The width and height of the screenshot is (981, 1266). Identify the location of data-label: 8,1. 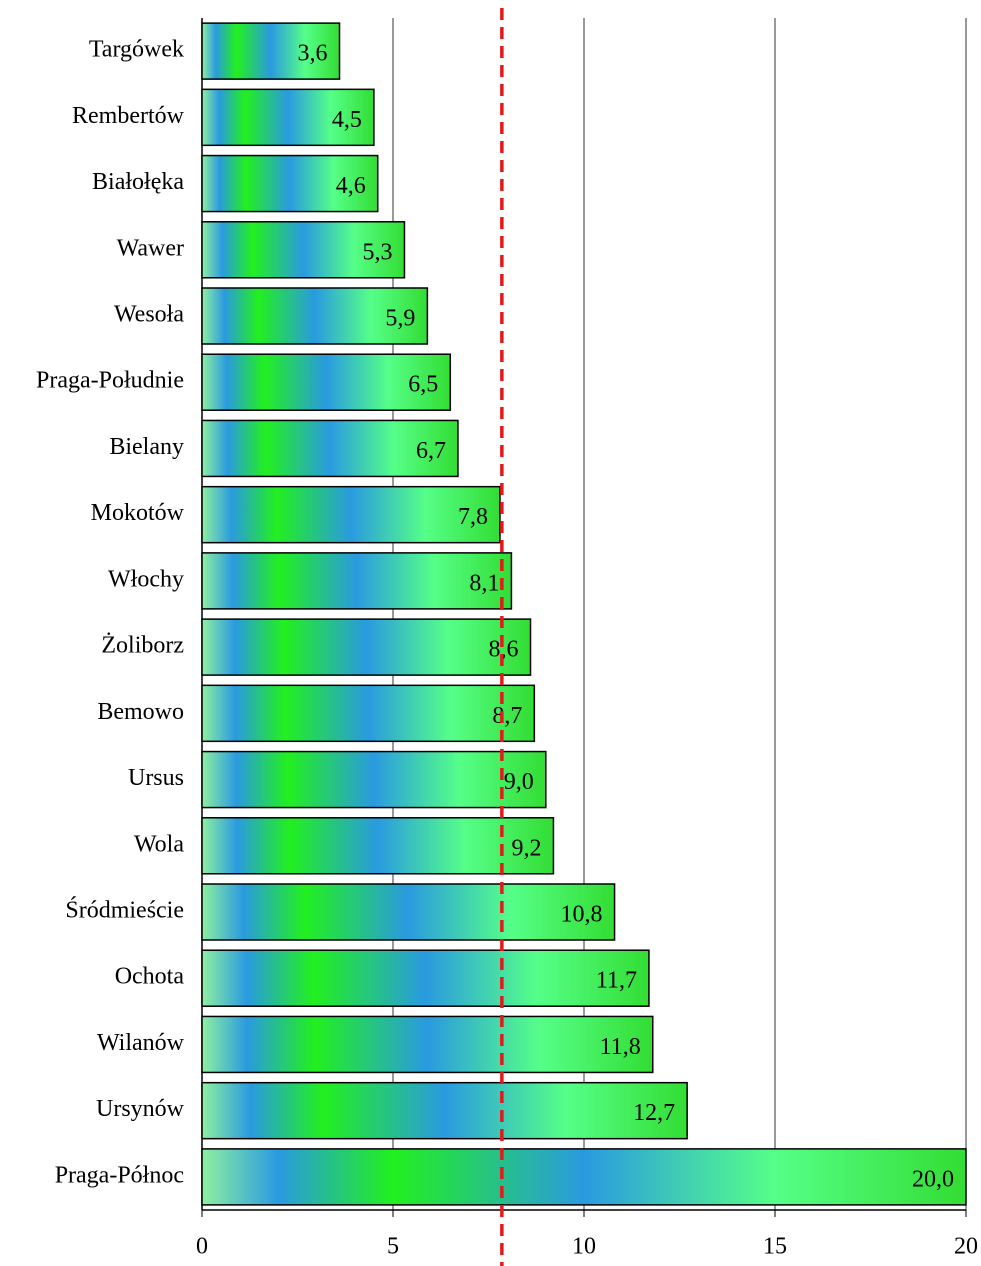
(484, 583).